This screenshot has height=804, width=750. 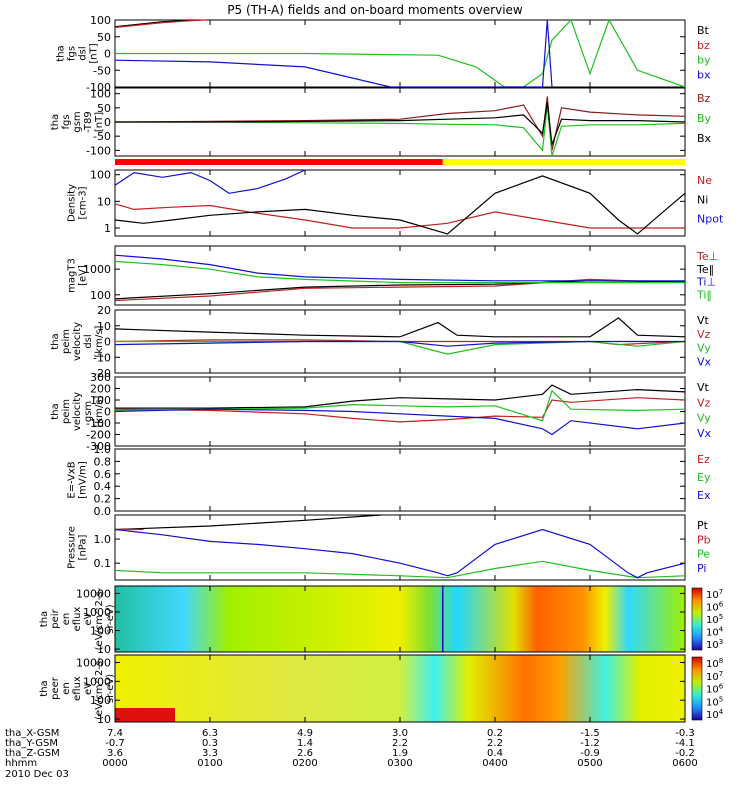 I want to click on series-line-Ti⊥, so click(x=399, y=268).